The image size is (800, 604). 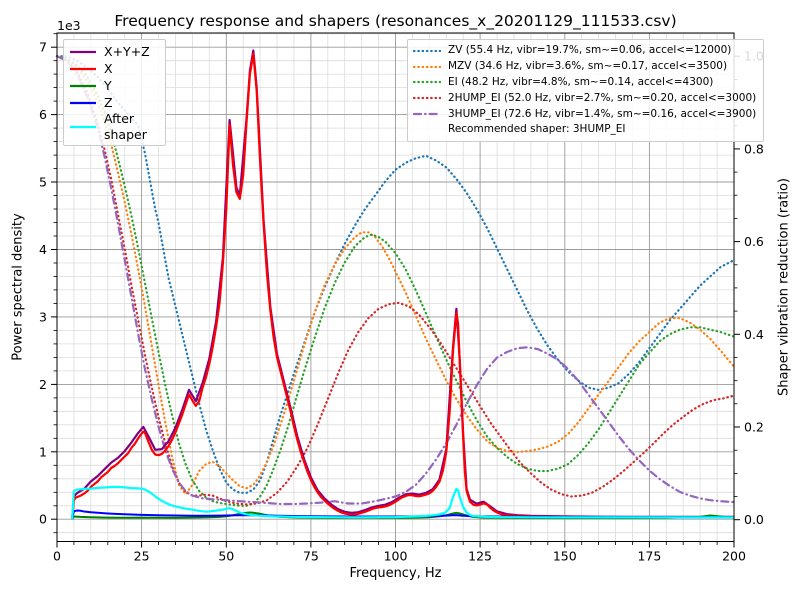 What do you see at coordinates (113, 85) in the screenshot?
I see `legend-item: Y` at bounding box center [113, 85].